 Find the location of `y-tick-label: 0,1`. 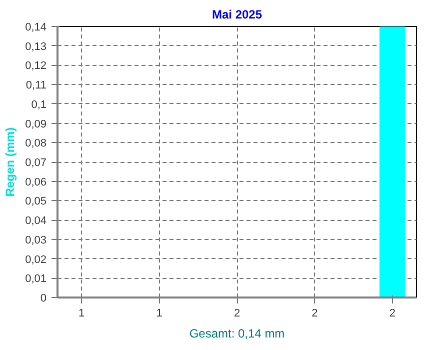

y-tick-label: 0,1 is located at coordinates (39, 104).